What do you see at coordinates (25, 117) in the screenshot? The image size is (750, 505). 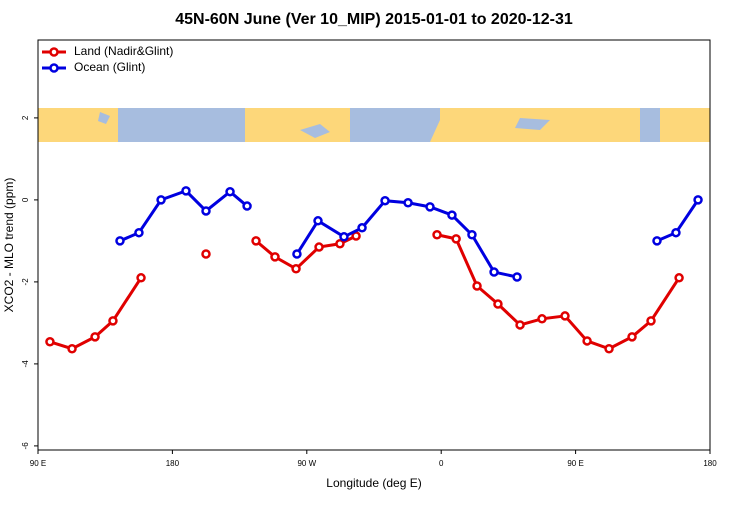 I see `y-tick-label: 2` at bounding box center [25, 117].